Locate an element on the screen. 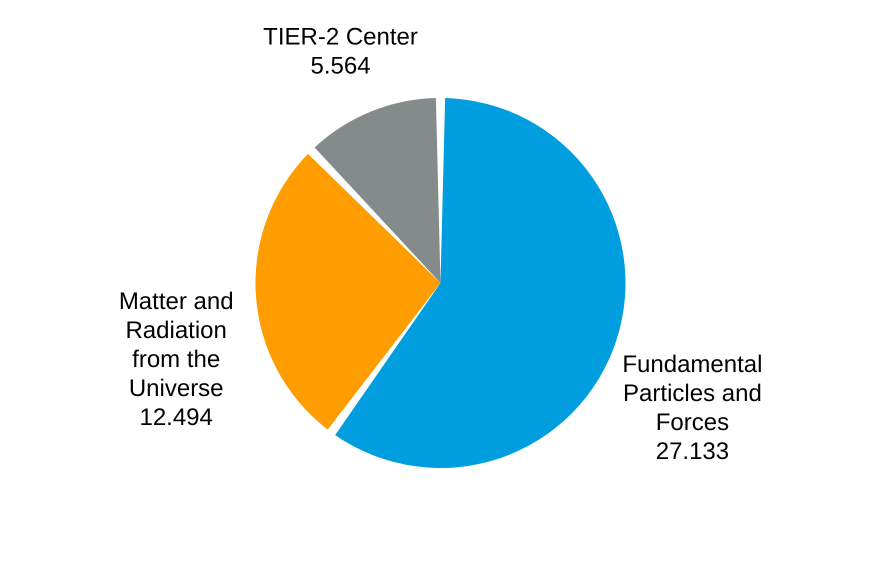  slice-label: TIER-2 Center is located at coordinates (340, 37).